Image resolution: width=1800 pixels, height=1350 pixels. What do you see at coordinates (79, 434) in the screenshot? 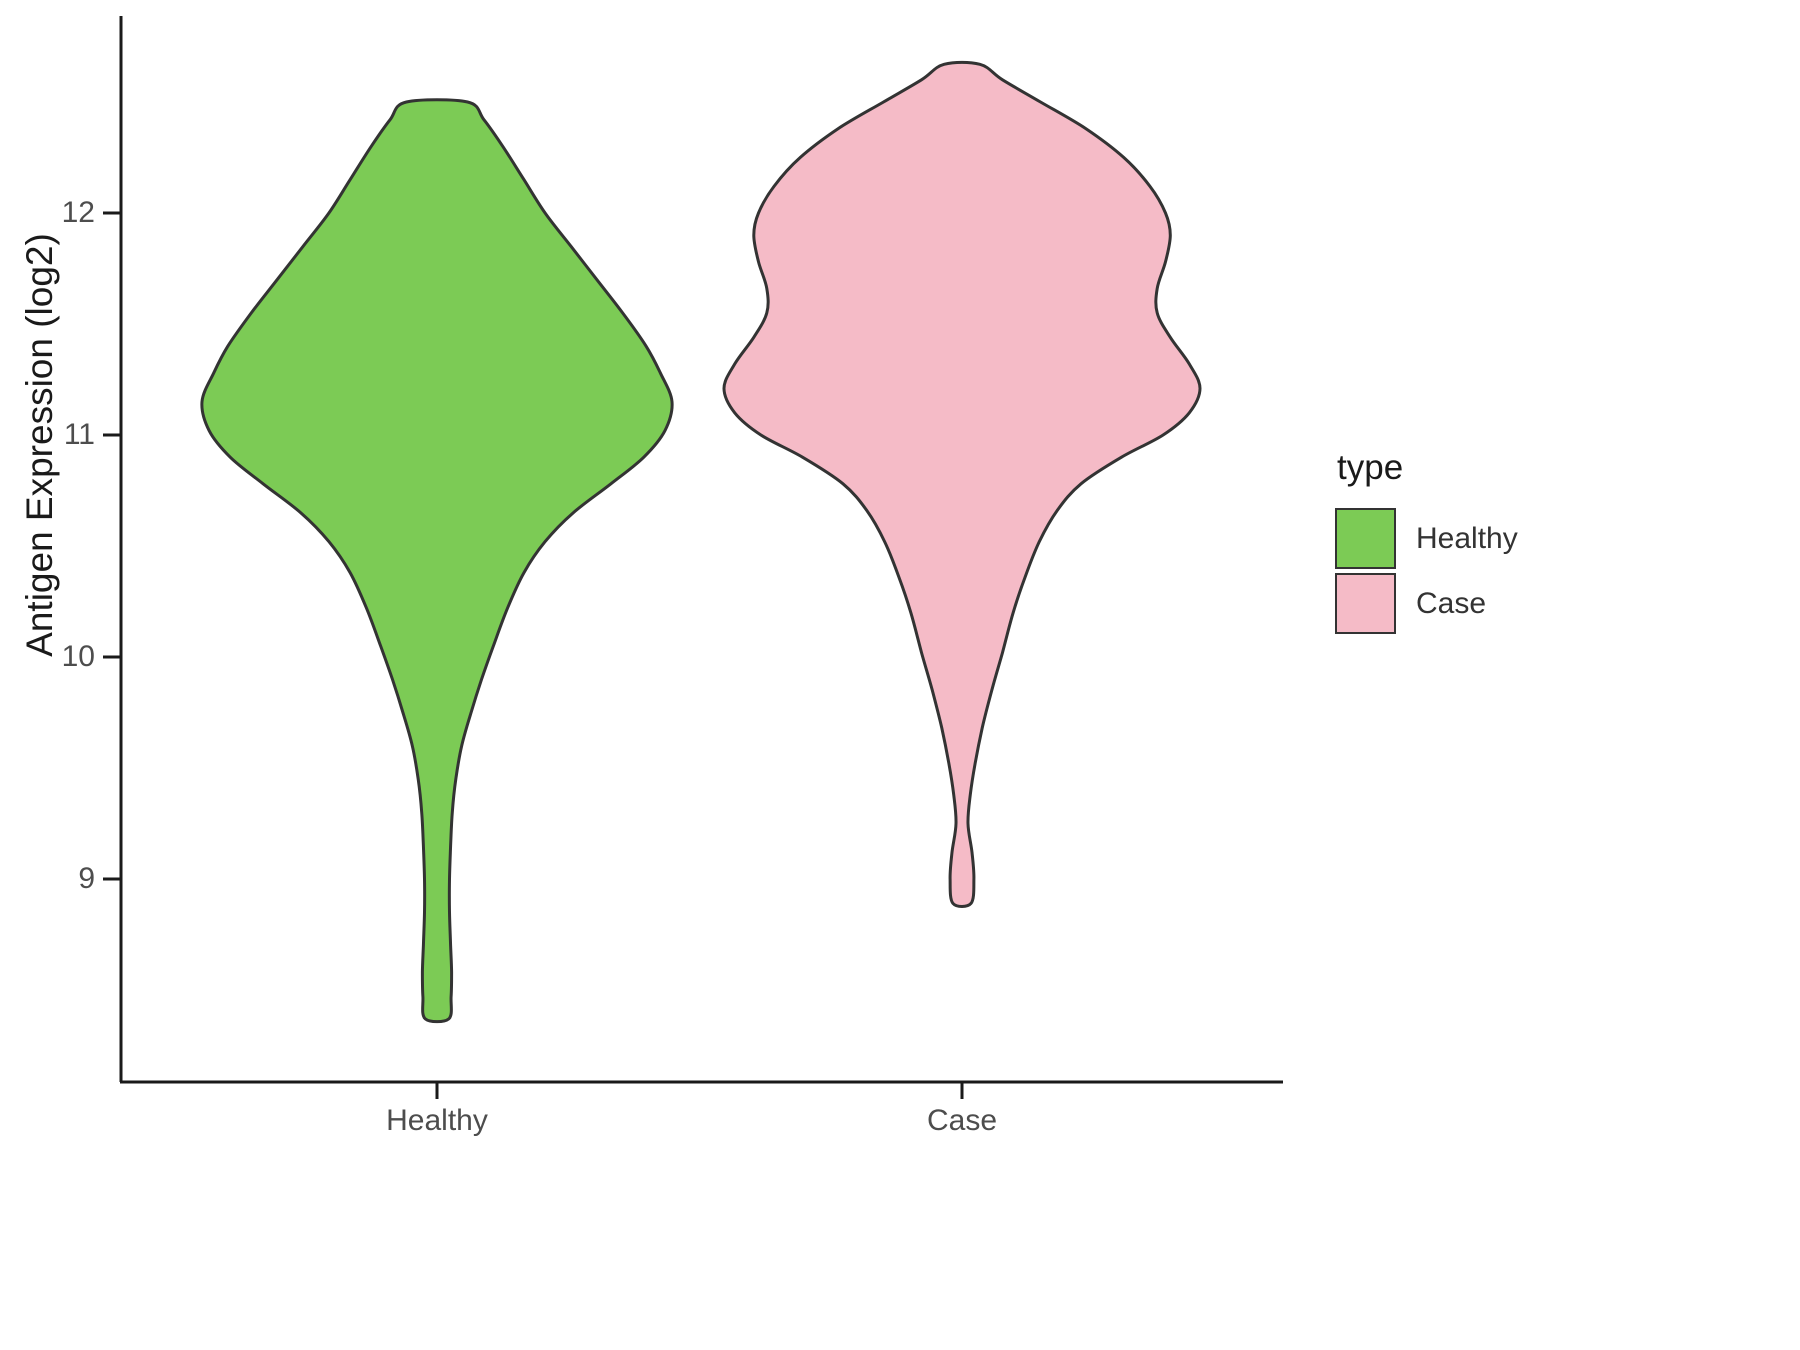
I see `y-tick-label-11: 11` at bounding box center [79, 434].